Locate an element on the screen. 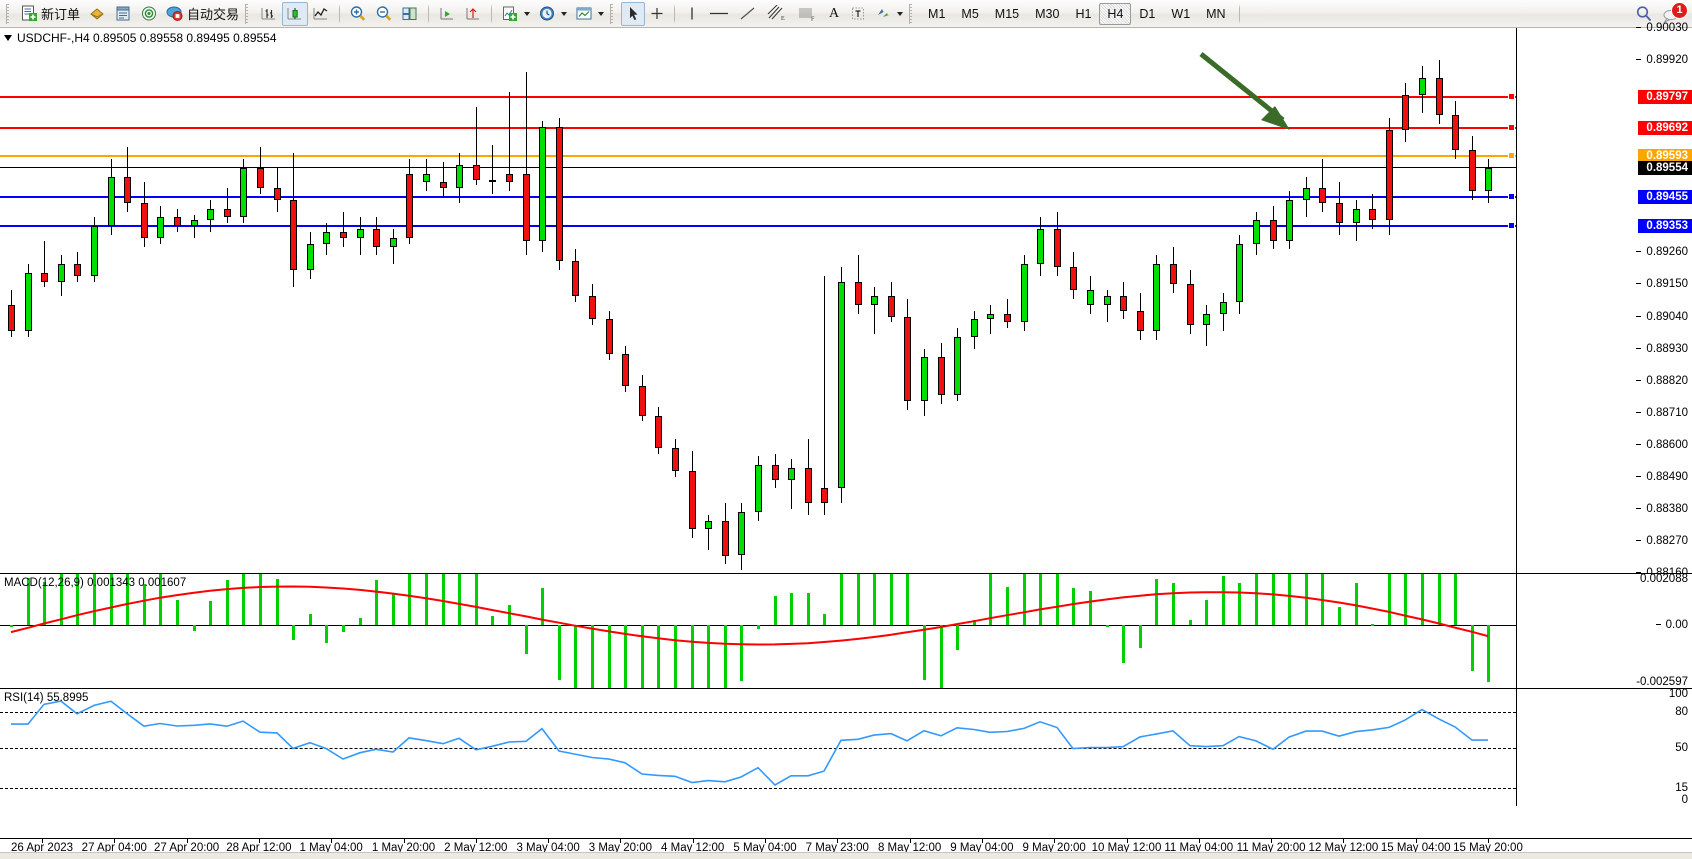  equidistant-channel-button: E is located at coordinates (777, 14).